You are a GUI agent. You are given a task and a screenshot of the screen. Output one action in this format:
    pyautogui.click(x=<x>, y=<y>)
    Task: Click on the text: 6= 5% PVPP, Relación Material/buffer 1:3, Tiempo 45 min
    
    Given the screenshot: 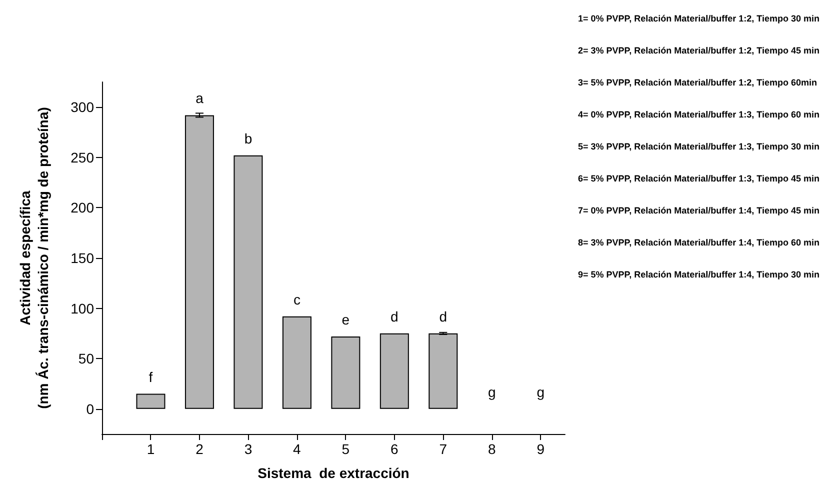 What is the action you would take?
    pyautogui.click(x=699, y=179)
    